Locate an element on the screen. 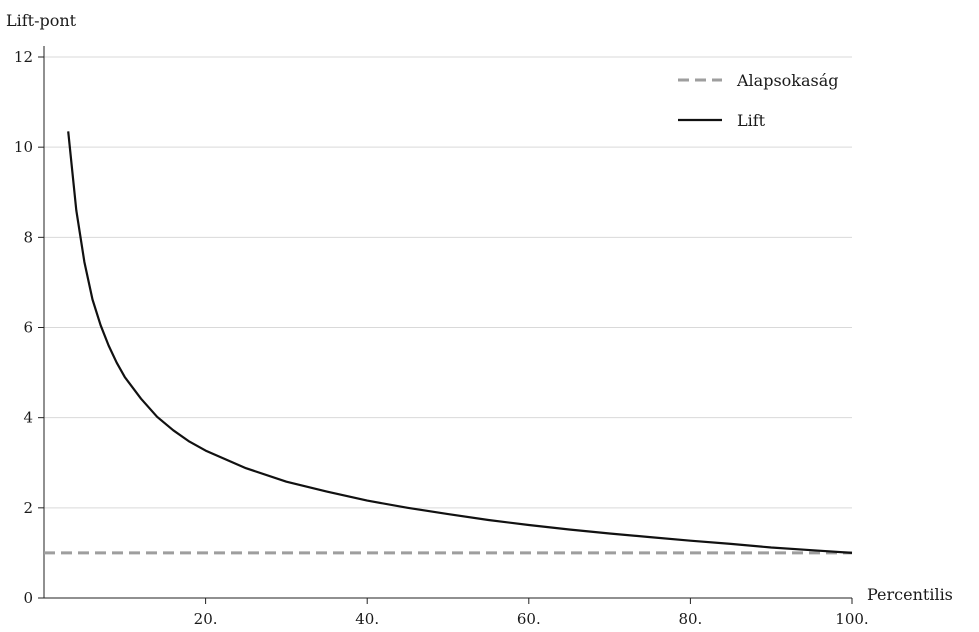  y-tick-label: 8 is located at coordinates (28, 237).